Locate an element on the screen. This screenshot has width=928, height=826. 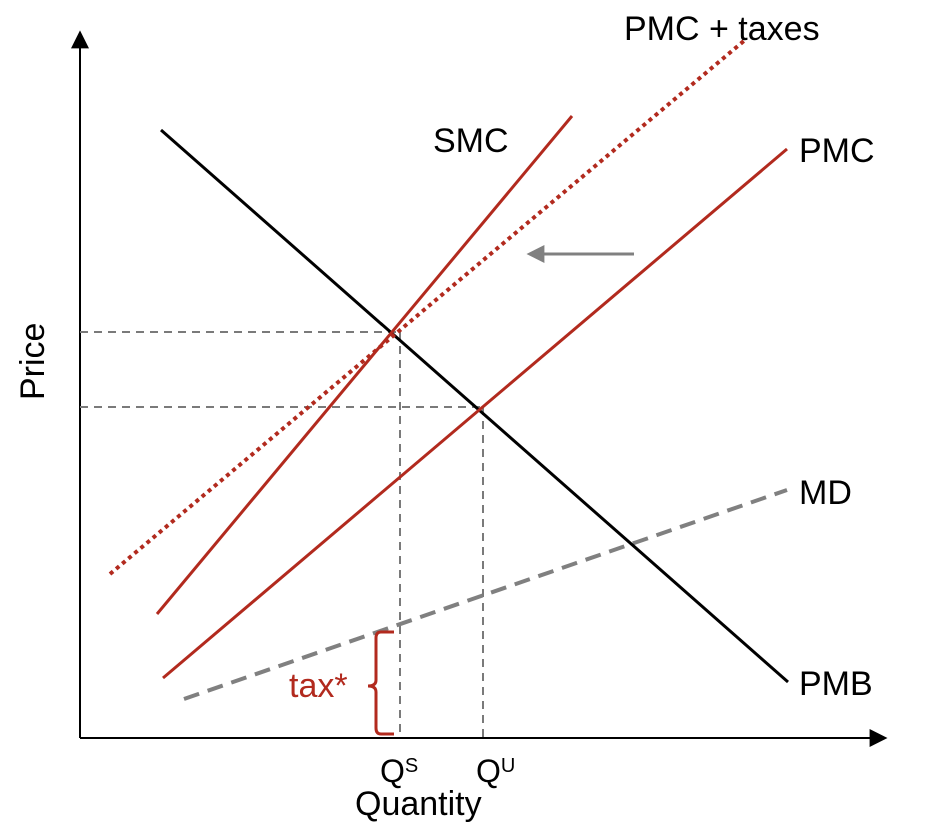
x-axis-label: Quantity is located at coordinates (418, 804).